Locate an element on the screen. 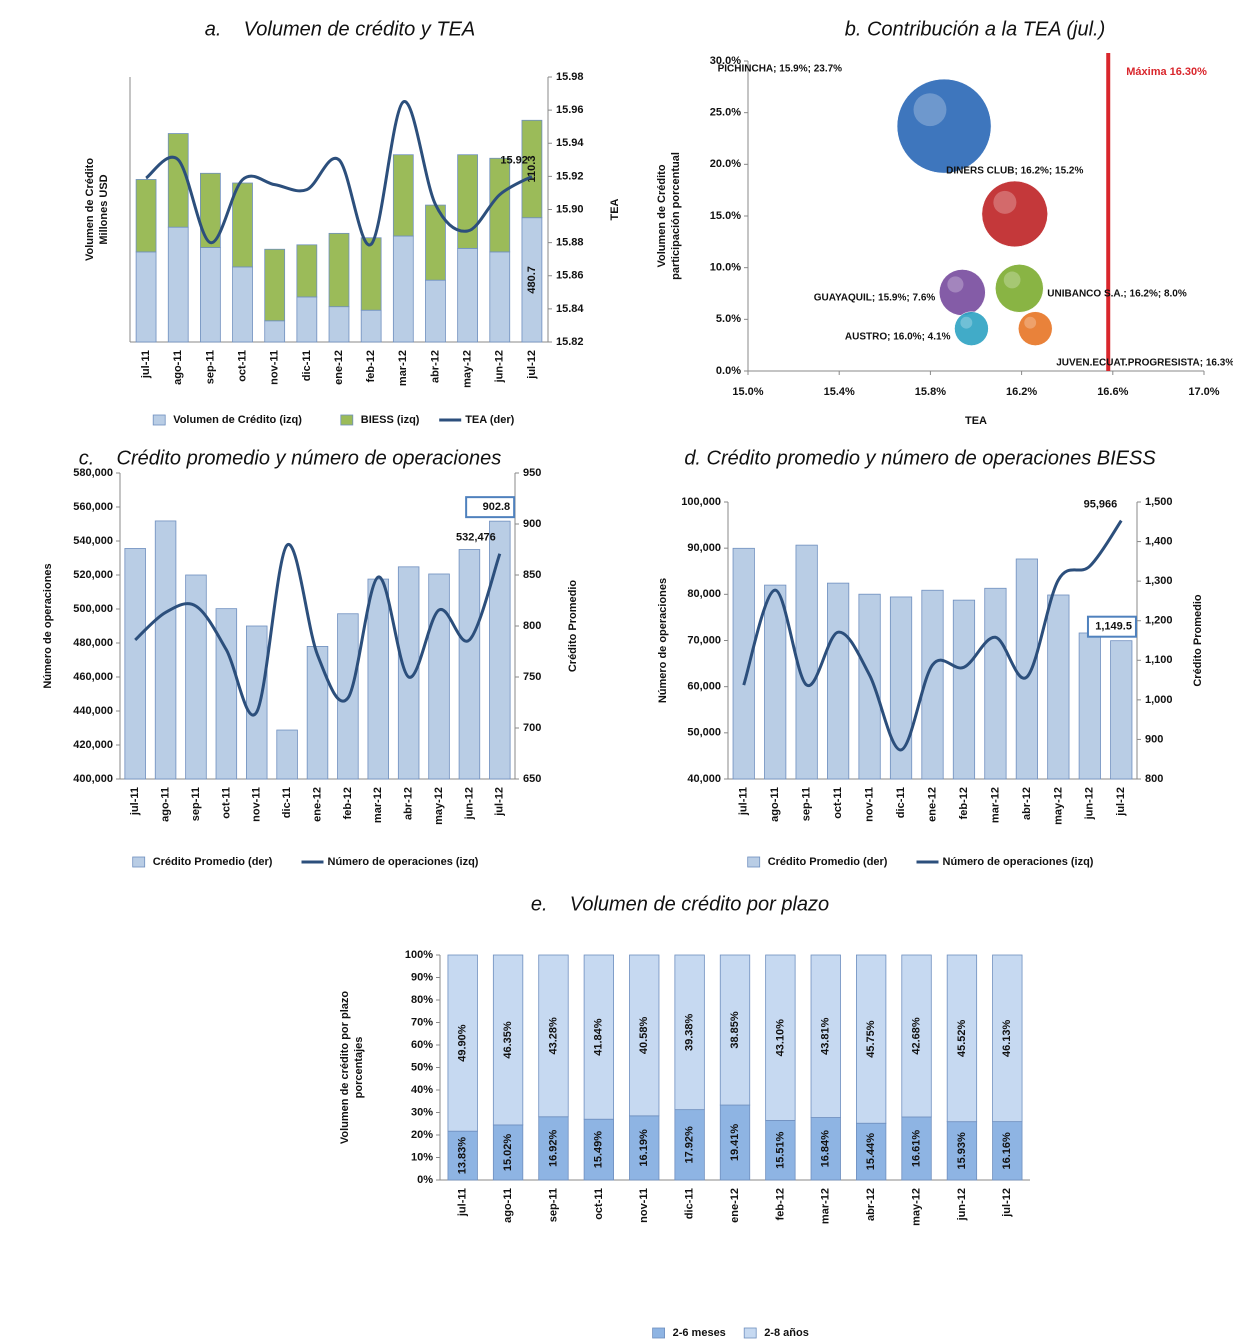  y-tick-label: 100% is located at coordinates (419, 955).